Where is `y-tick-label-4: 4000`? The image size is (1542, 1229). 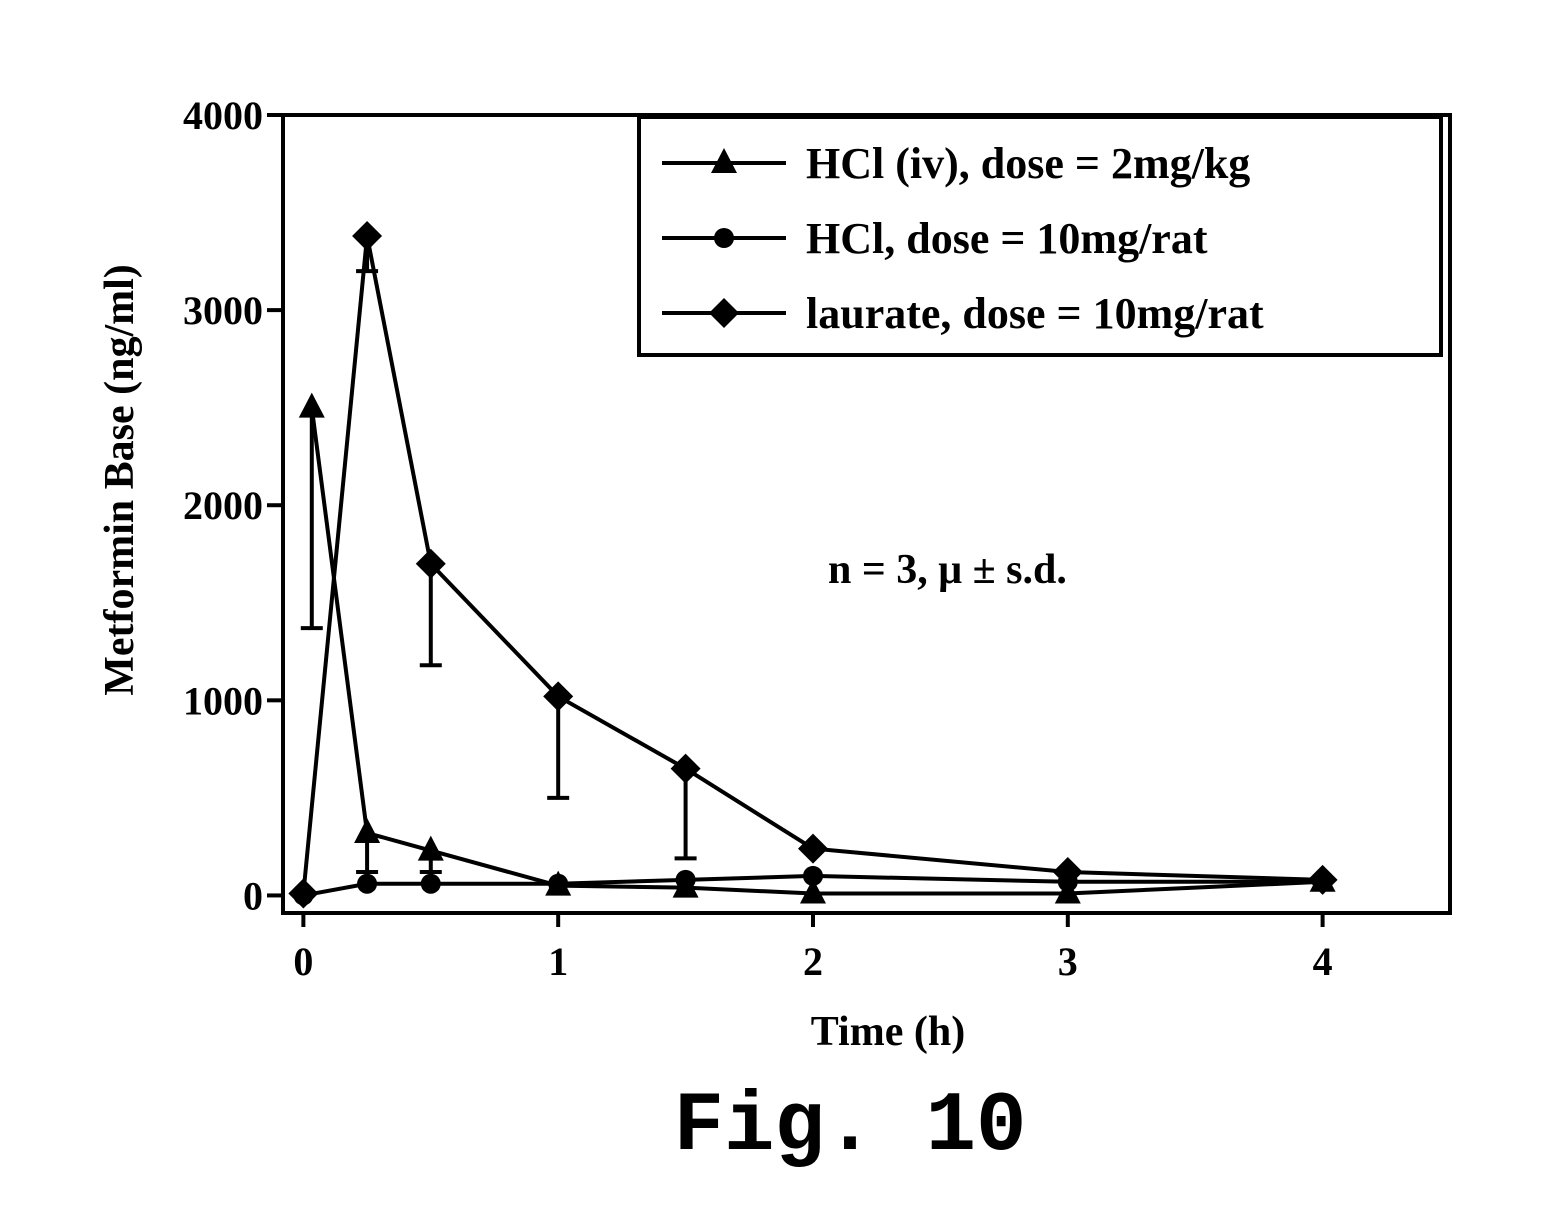 y-tick-label-4: 4000 is located at coordinates (223, 115).